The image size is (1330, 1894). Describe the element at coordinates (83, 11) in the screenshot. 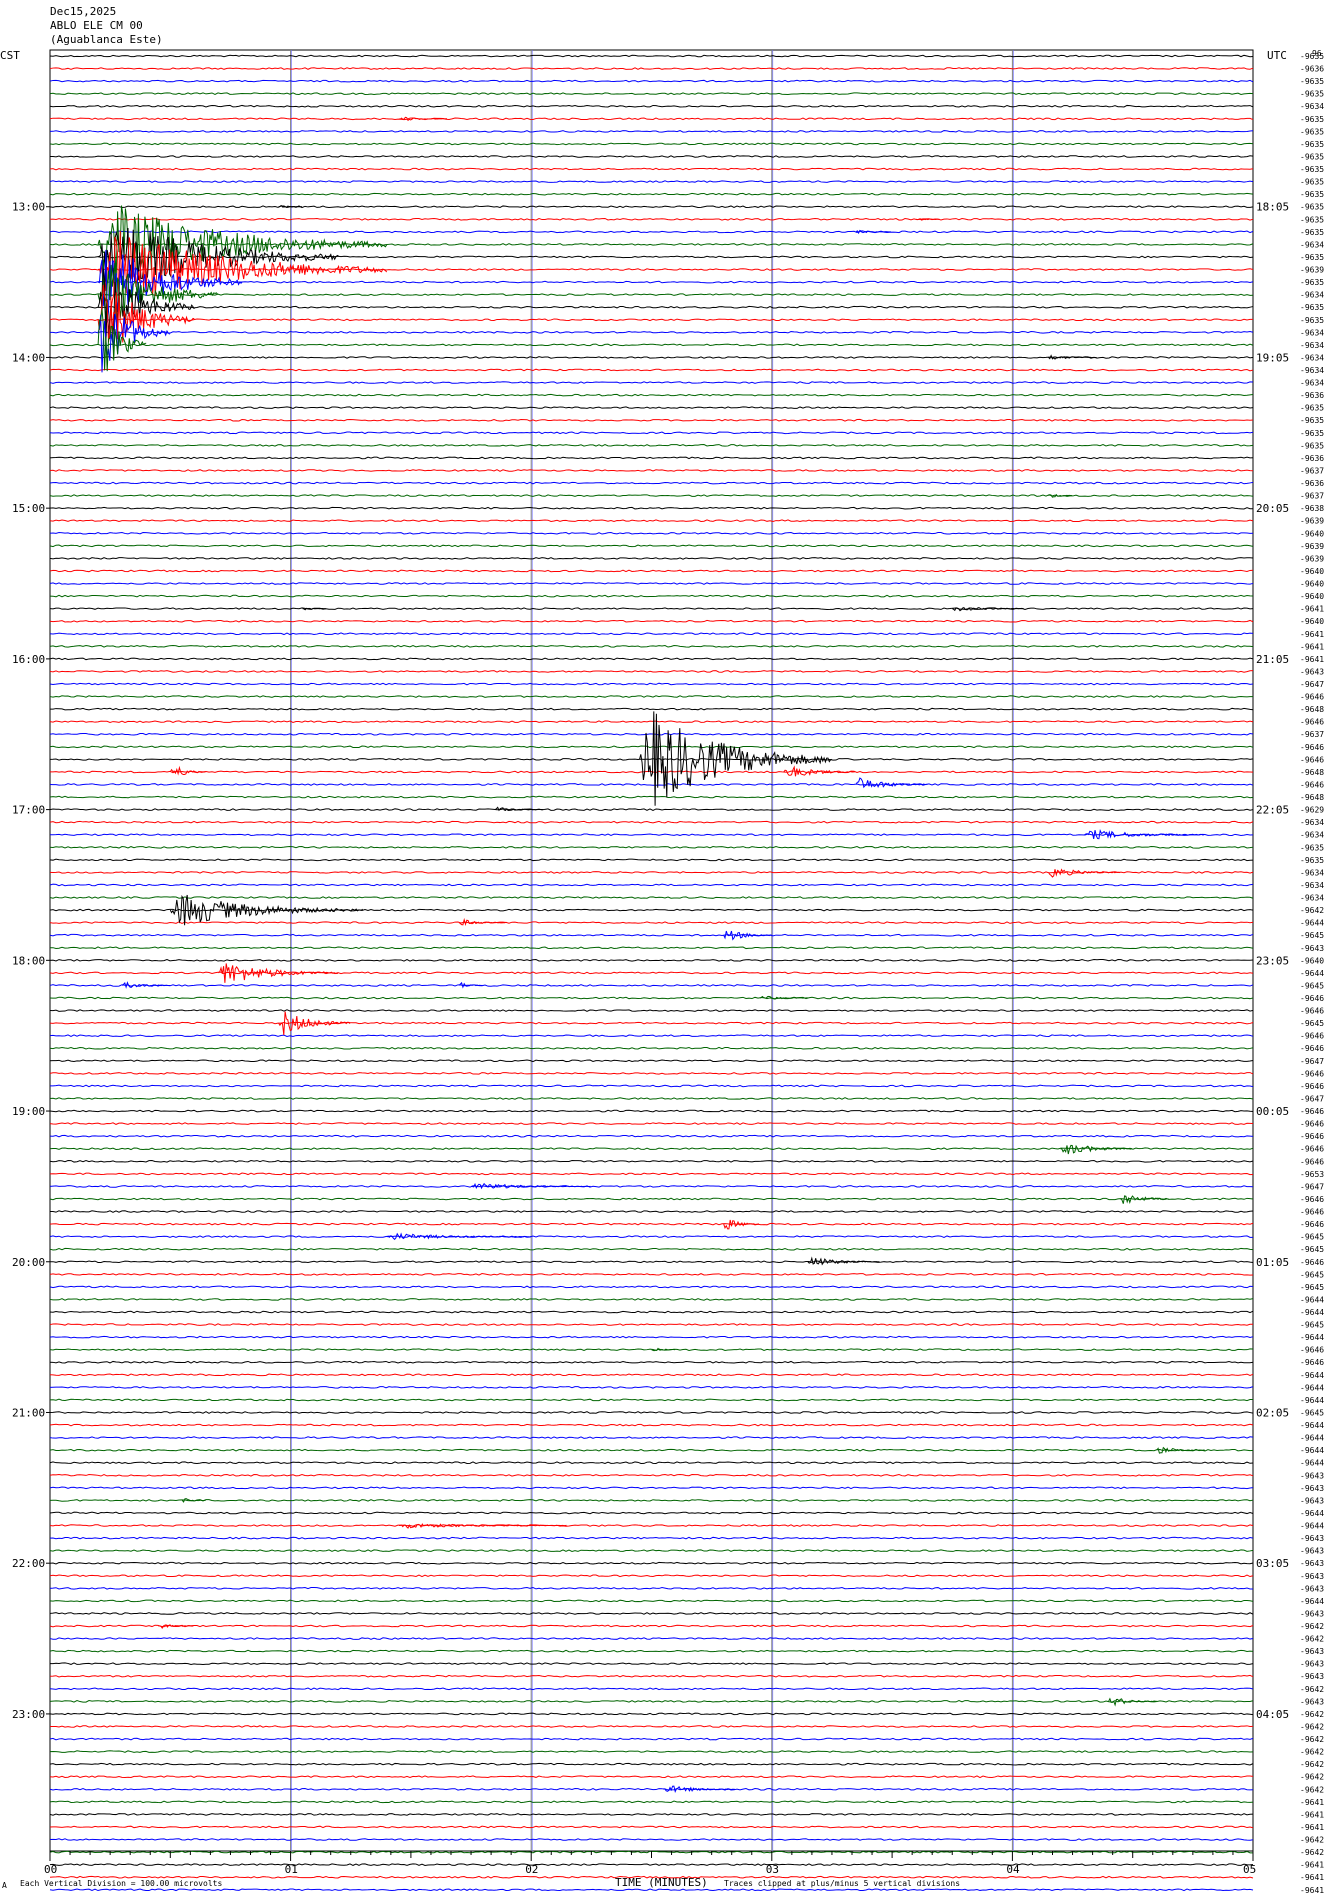

I see `header-date: Dec15,2025` at that location.